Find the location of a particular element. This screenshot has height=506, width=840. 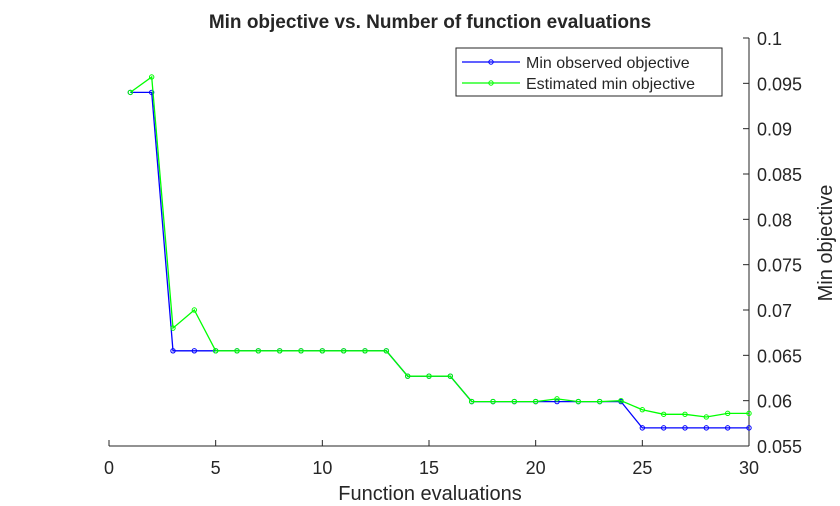

y-tick-label: 0.065 is located at coordinates (779, 356).